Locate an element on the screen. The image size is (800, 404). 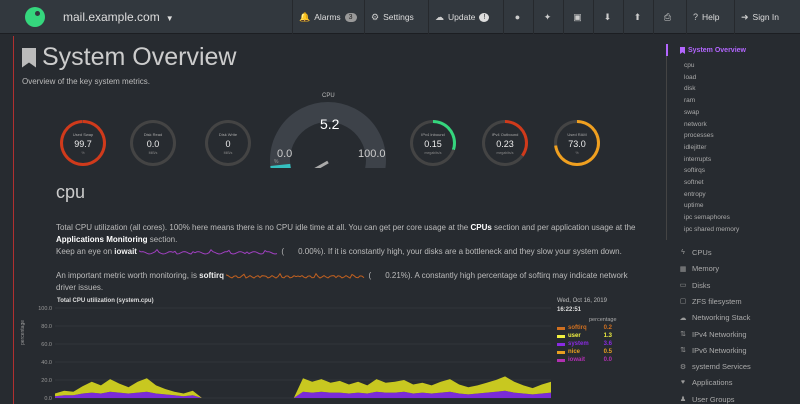
sidebar-subitem-softnet: softnet is located at coordinates (694, 182).